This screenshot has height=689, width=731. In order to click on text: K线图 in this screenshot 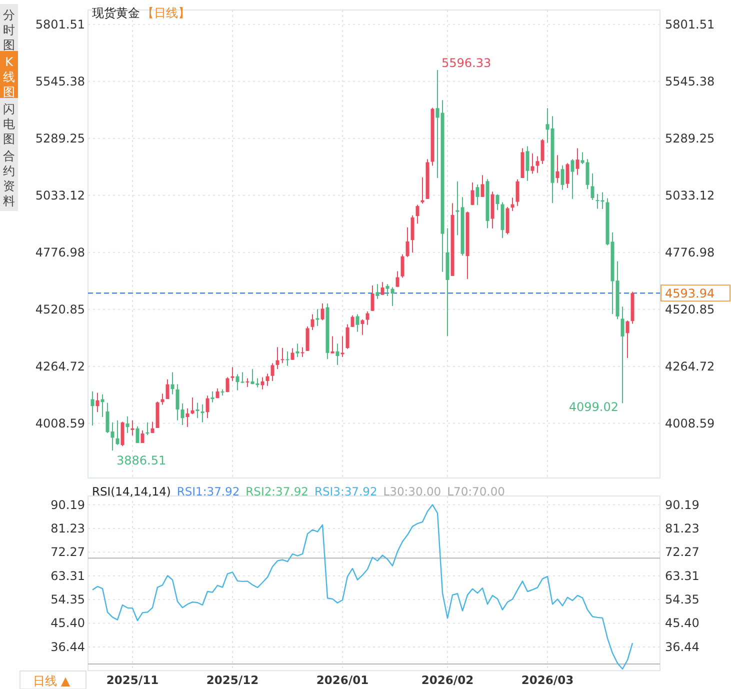, I will do `click(9, 77)`.